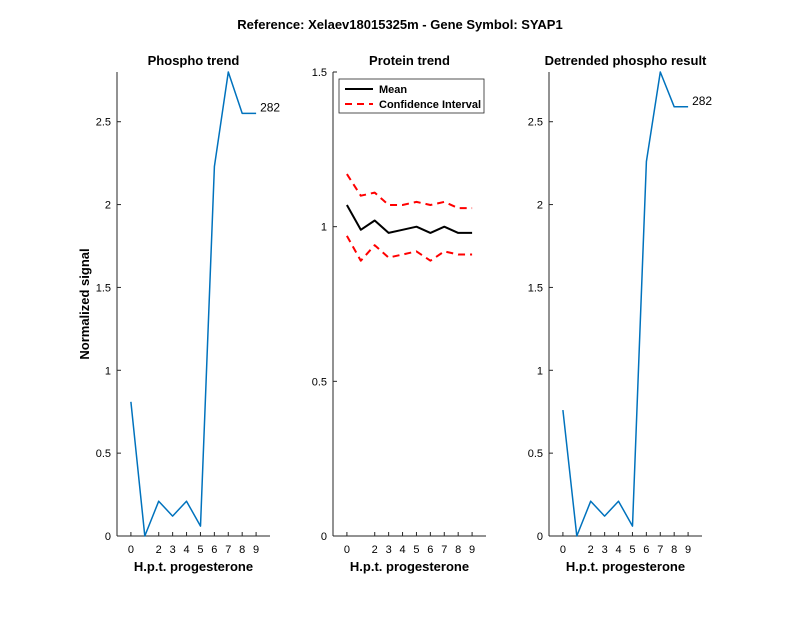 This screenshot has height=618, width=800. I want to click on panel-title: Phospho trend, so click(194, 60).